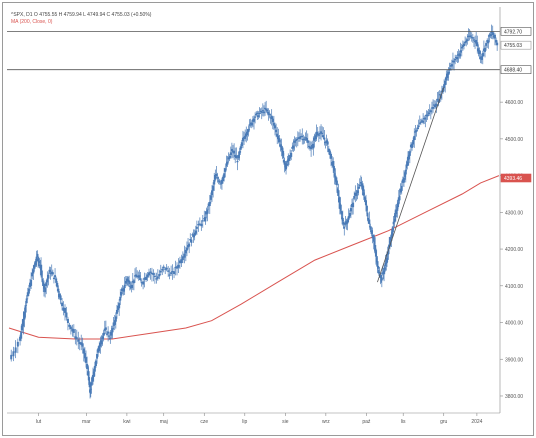 This screenshot has width=536, height=438. I want to click on y-tick-label: 4000.00, so click(514, 324).